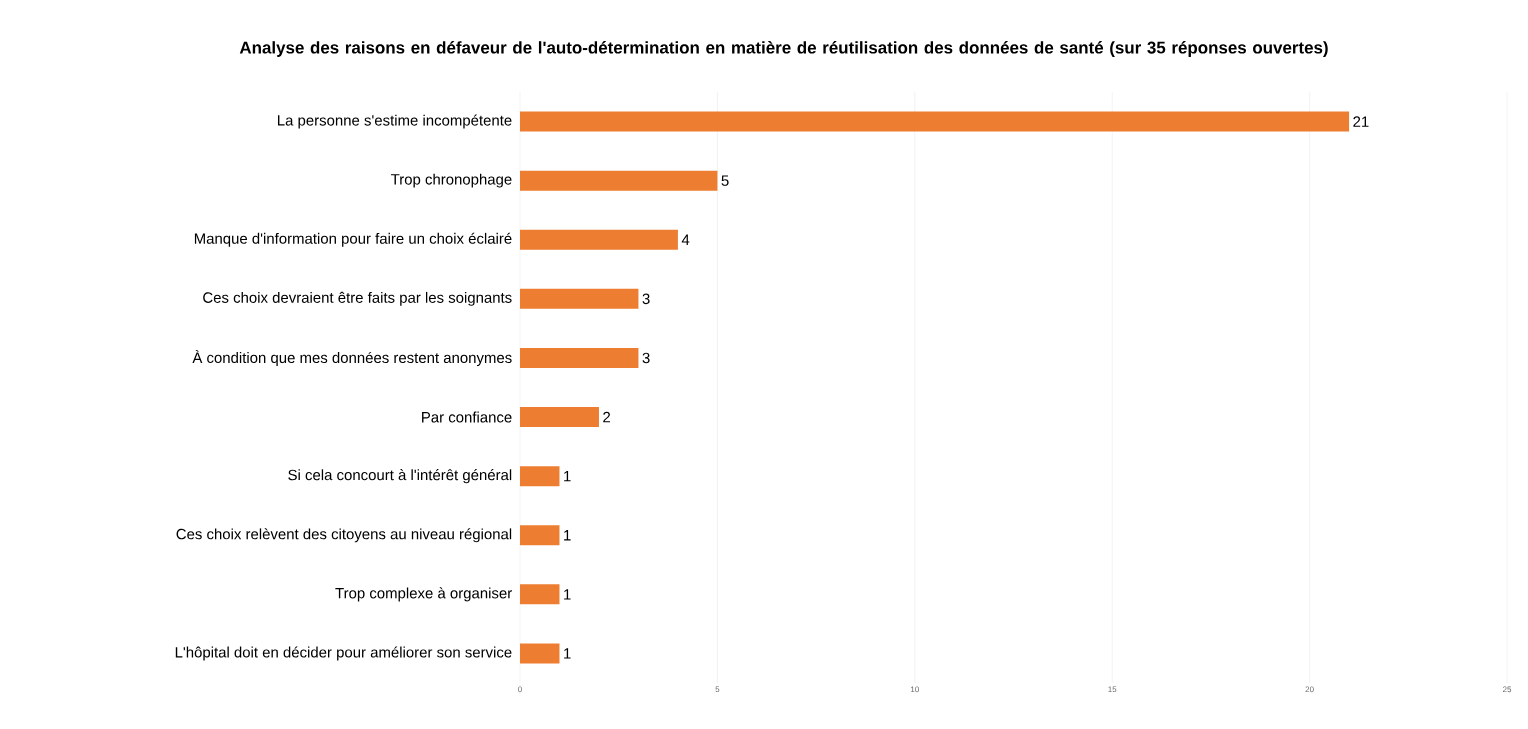 The image size is (1528, 729). Describe the element at coordinates (357, 298) in the screenshot. I see `y-tick-label: Ces choix devraient être faits par les soignants` at that location.